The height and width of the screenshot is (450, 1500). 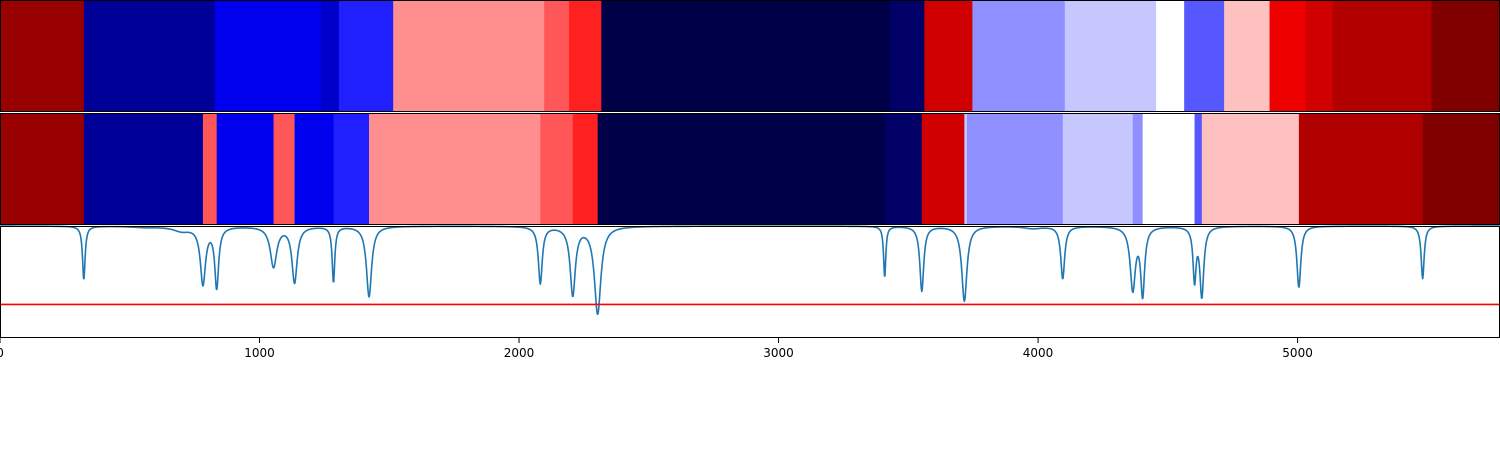 I want to click on x-tick-label-4000: 4000, so click(x=1038, y=353).